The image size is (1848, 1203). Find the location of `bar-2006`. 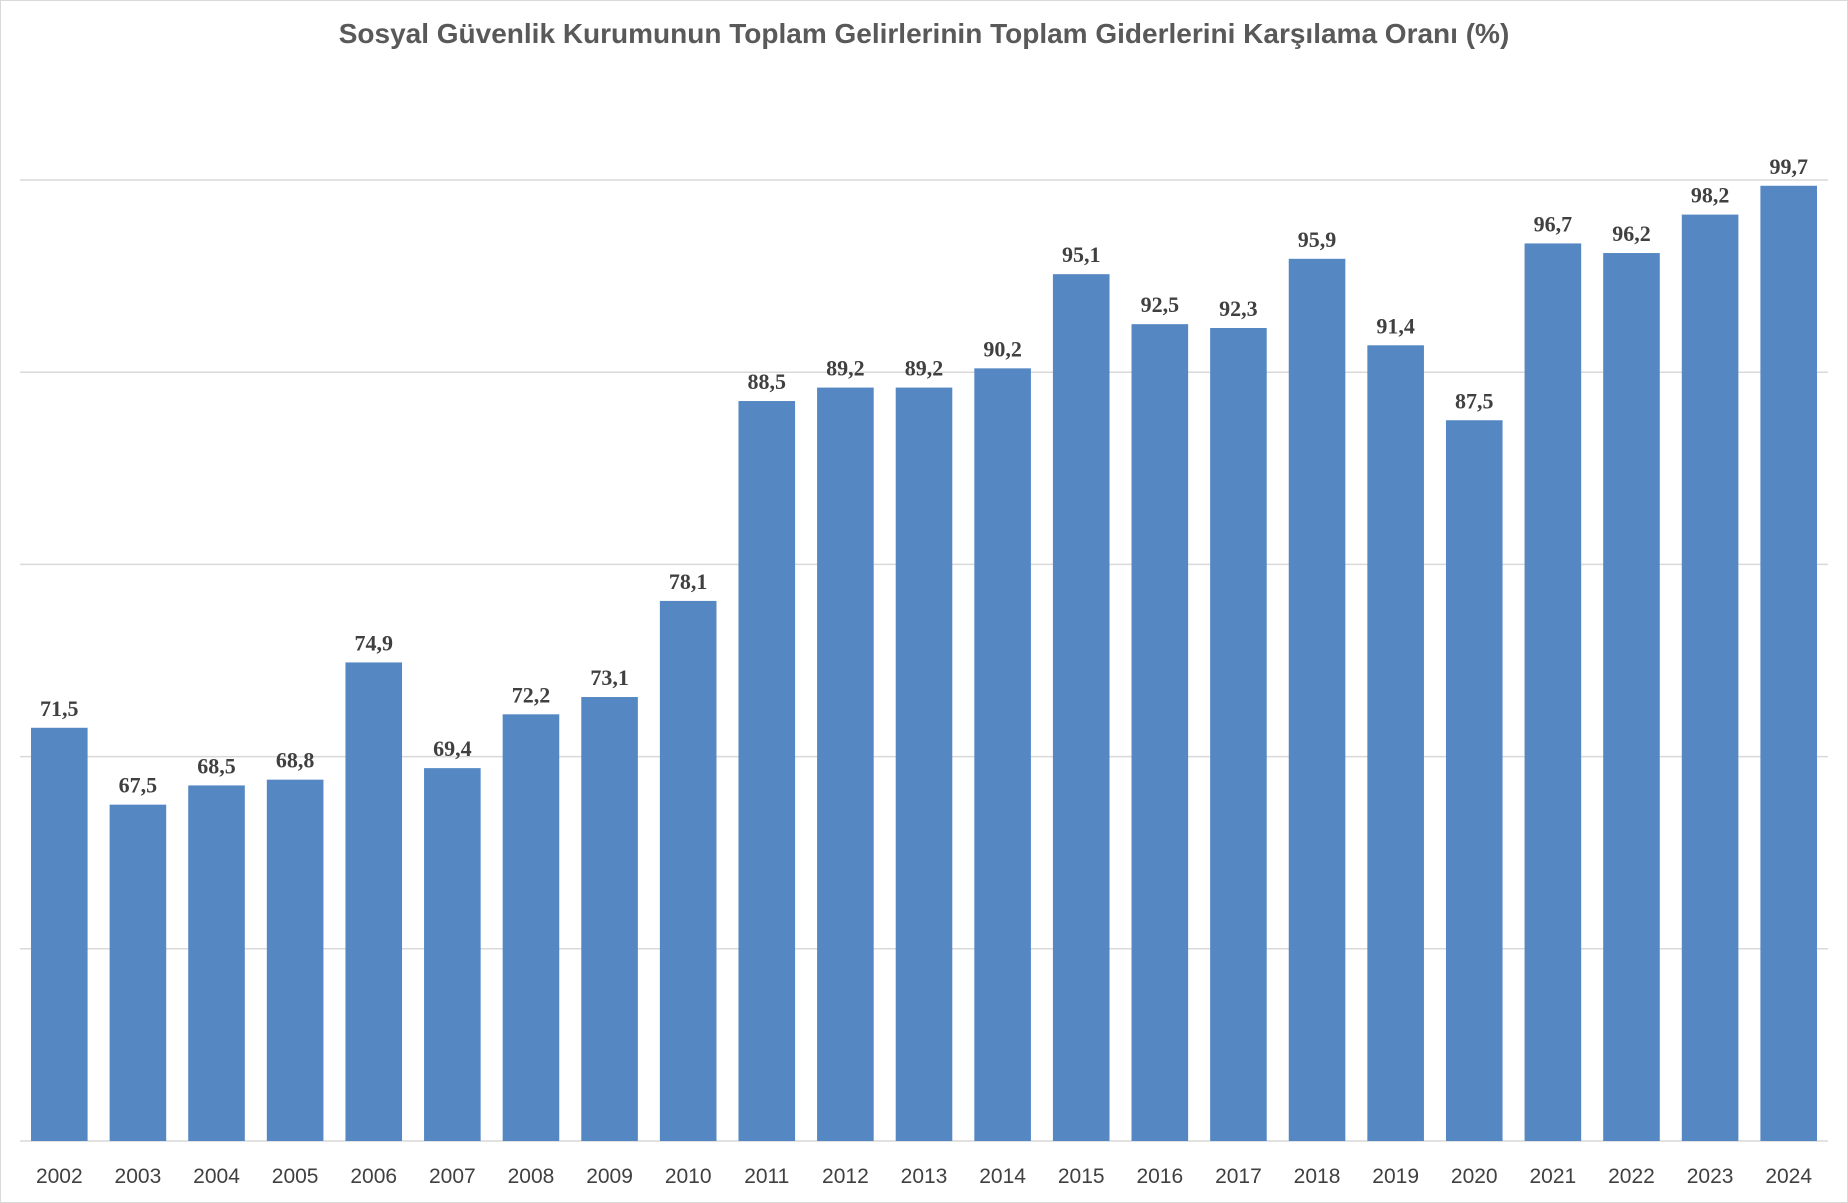

bar-2006 is located at coordinates (374, 901).